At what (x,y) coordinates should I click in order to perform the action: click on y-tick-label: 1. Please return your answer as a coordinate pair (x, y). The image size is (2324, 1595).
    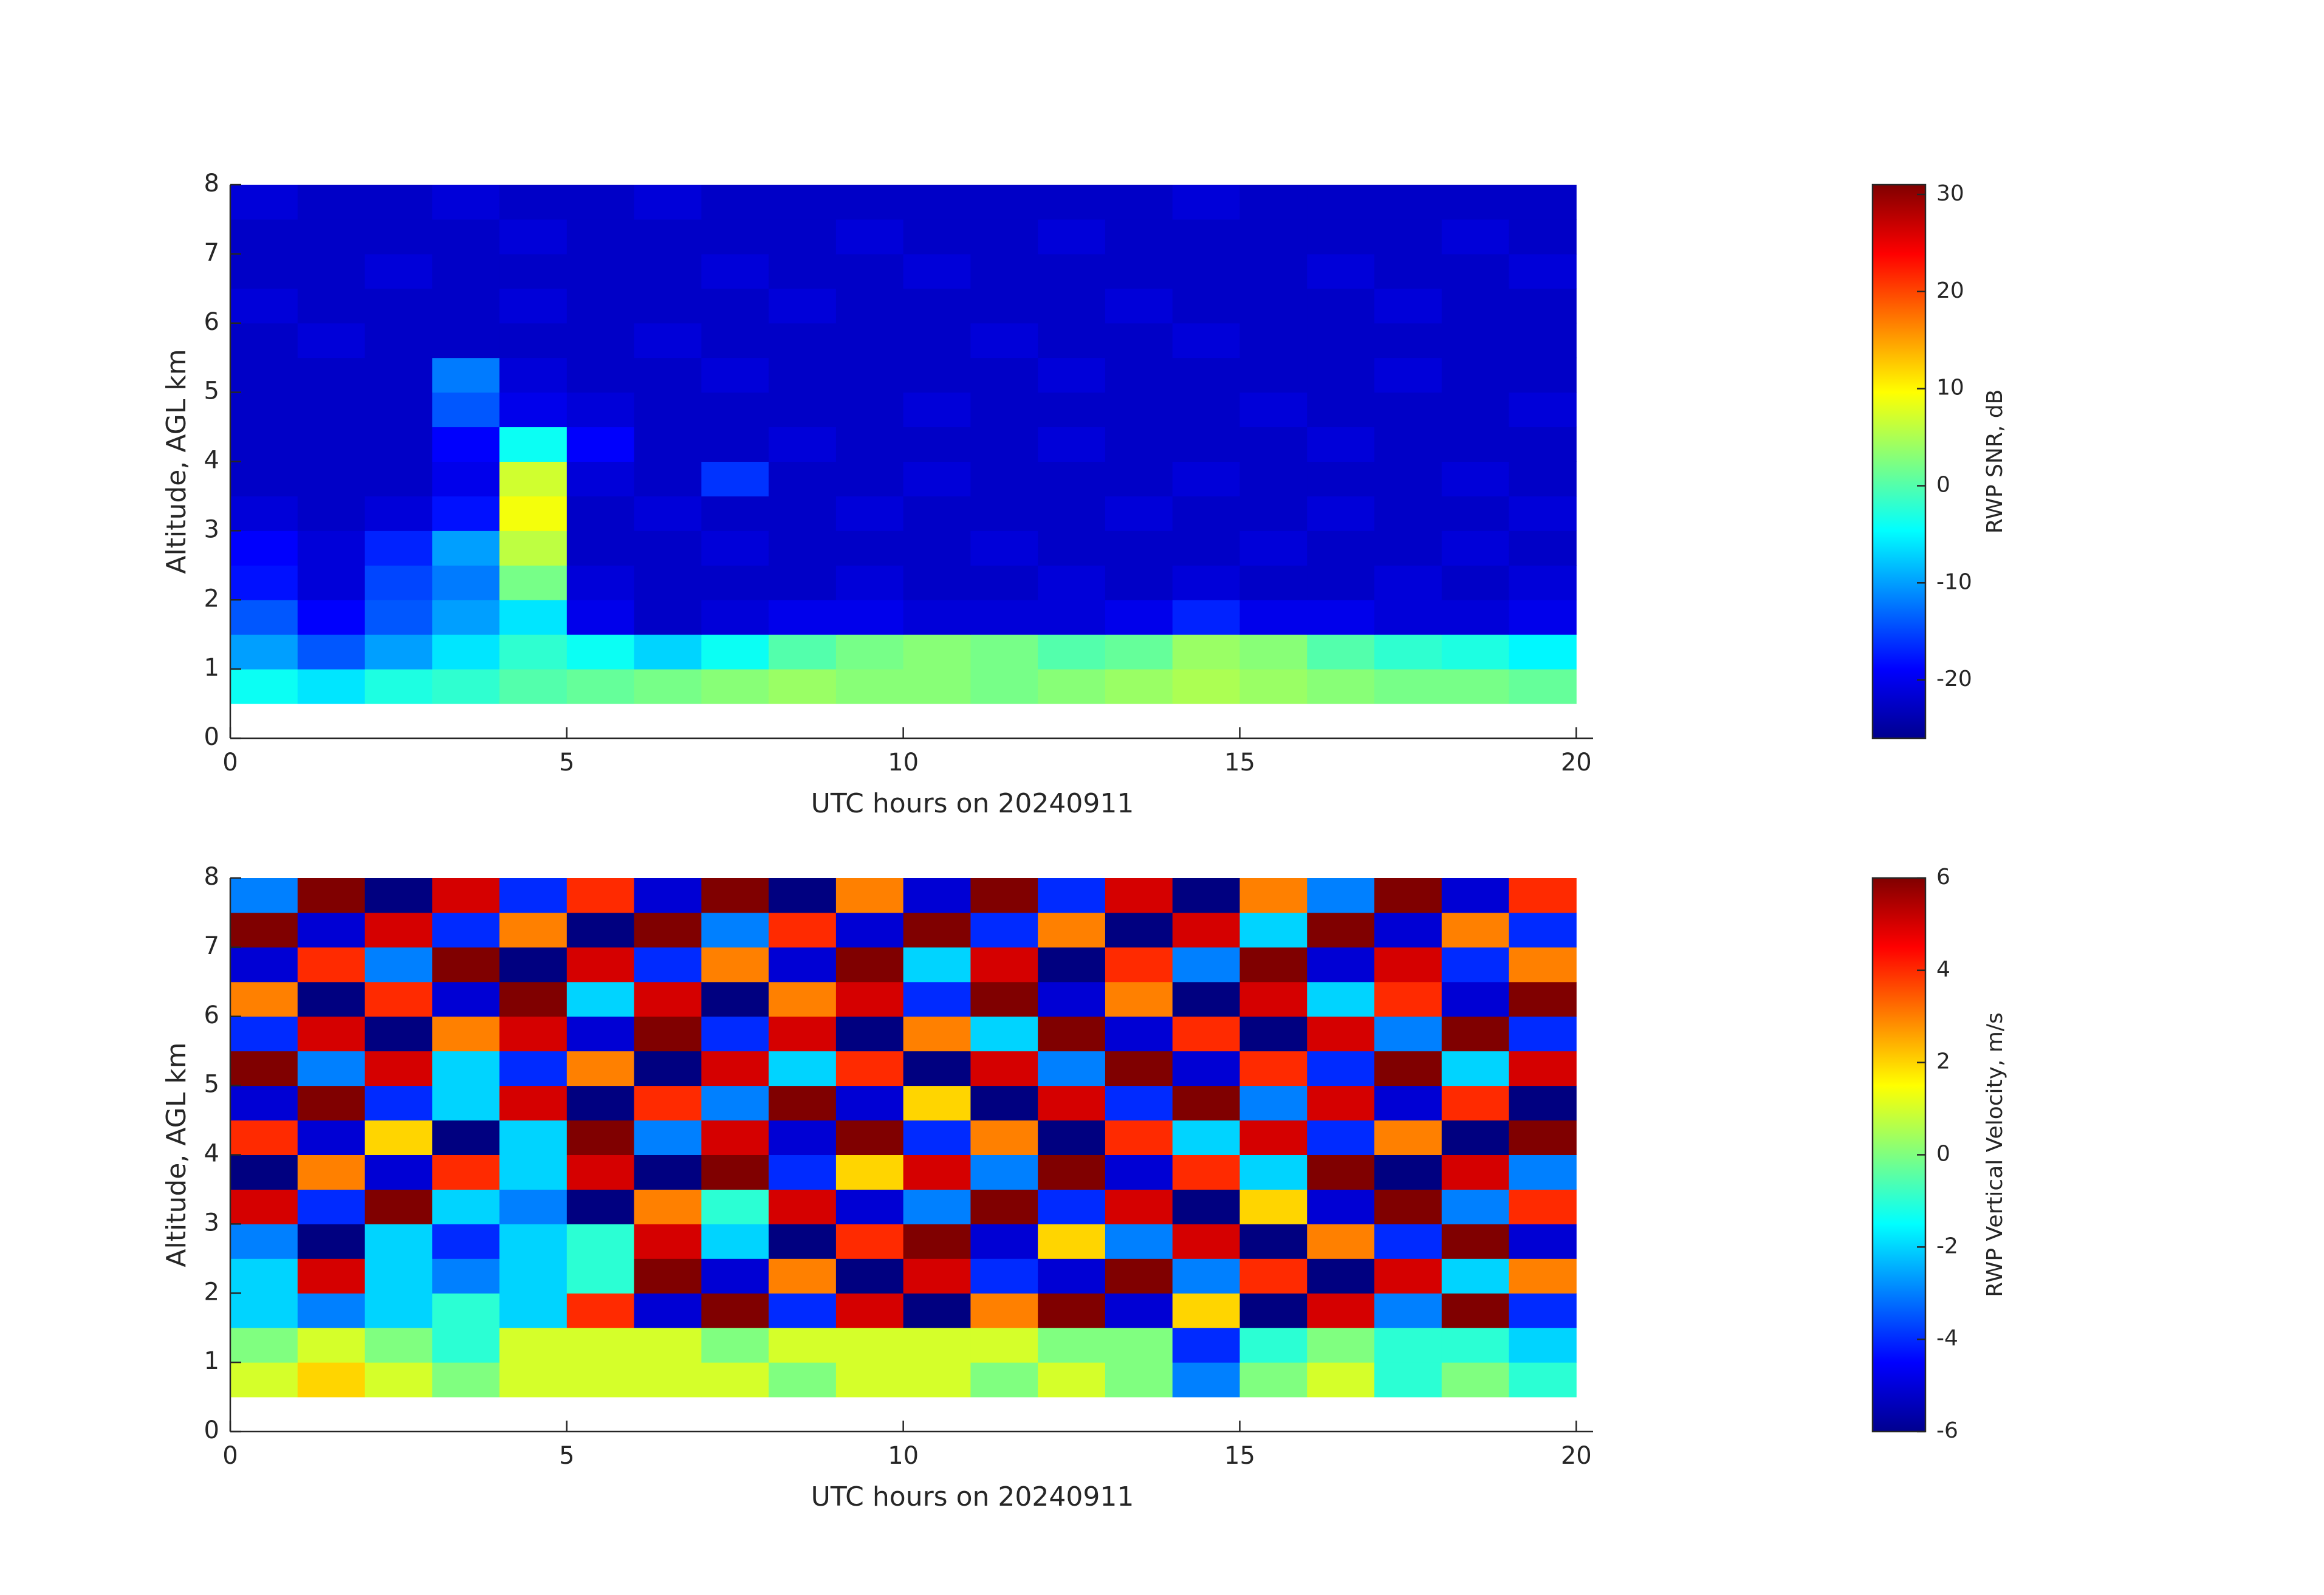
    Looking at the image, I should click on (212, 668).